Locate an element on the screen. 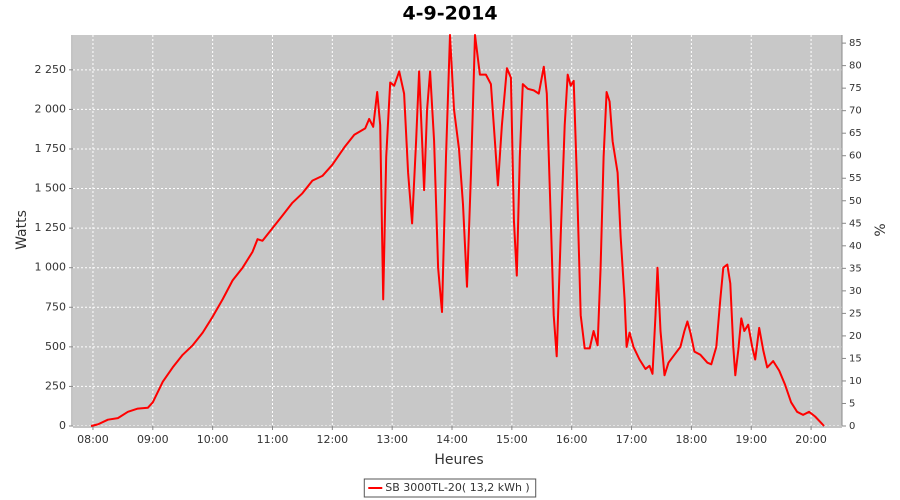 The width and height of the screenshot is (900, 500). x-tick-label: 19:00 is located at coordinates (751, 439).